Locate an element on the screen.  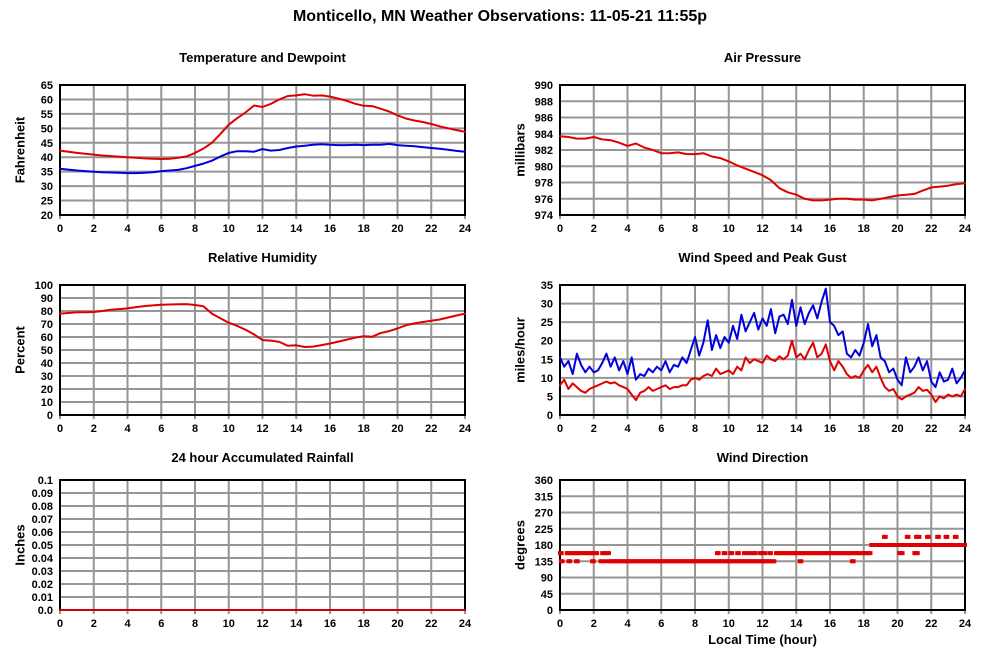
wind-speed-line is located at coordinates (762, 371).